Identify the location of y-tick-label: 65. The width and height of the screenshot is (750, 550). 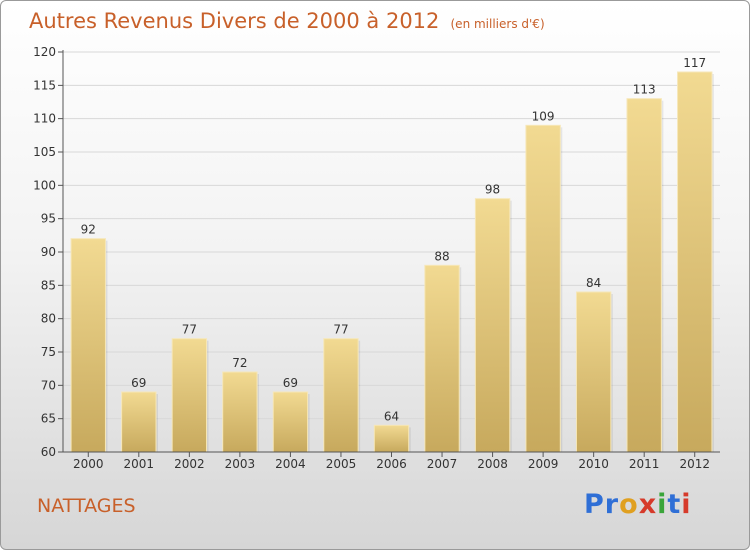
(48, 419).